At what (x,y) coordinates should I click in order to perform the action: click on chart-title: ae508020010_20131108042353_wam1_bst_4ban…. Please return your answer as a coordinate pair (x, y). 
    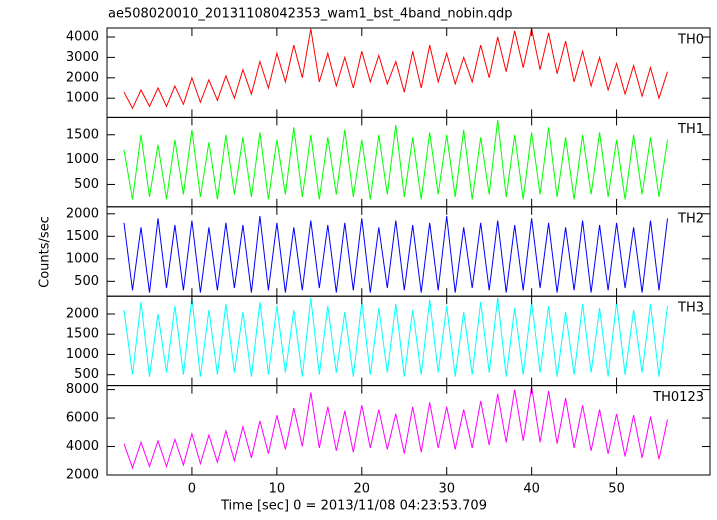
    Looking at the image, I should click on (310, 14).